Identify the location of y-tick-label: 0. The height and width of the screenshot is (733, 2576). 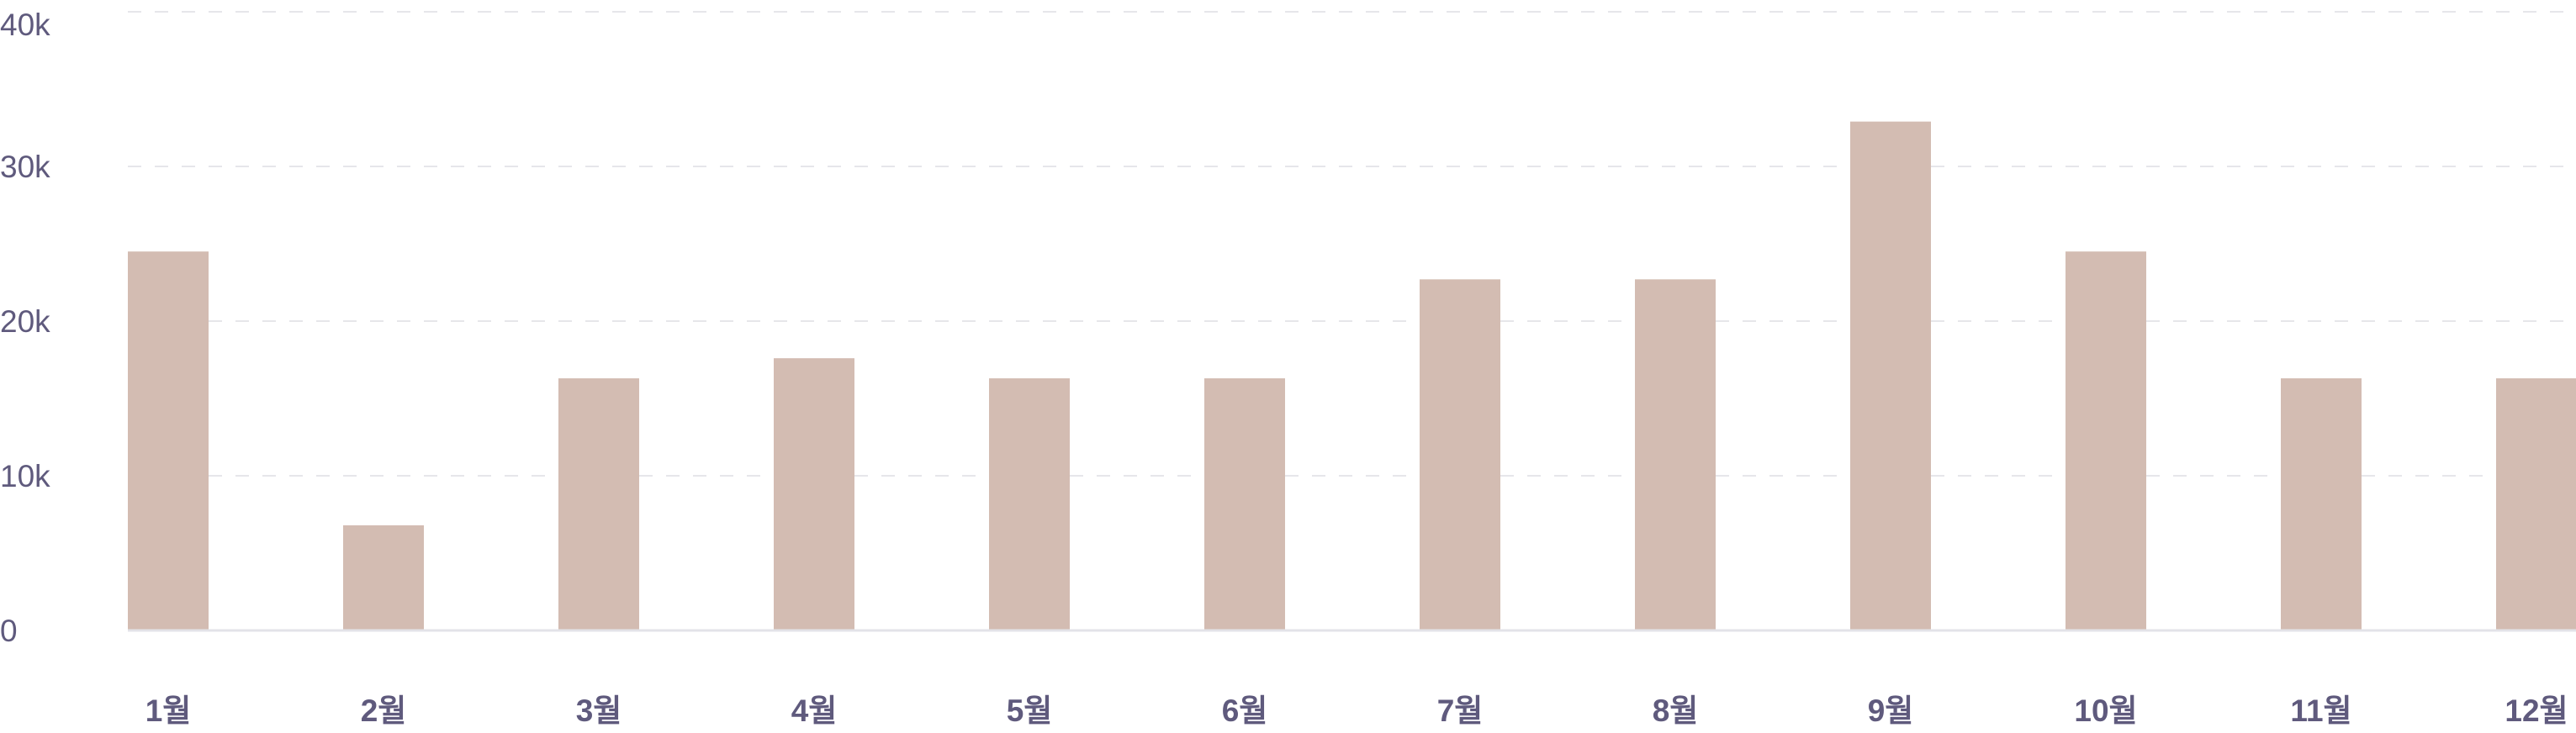
(9, 631).